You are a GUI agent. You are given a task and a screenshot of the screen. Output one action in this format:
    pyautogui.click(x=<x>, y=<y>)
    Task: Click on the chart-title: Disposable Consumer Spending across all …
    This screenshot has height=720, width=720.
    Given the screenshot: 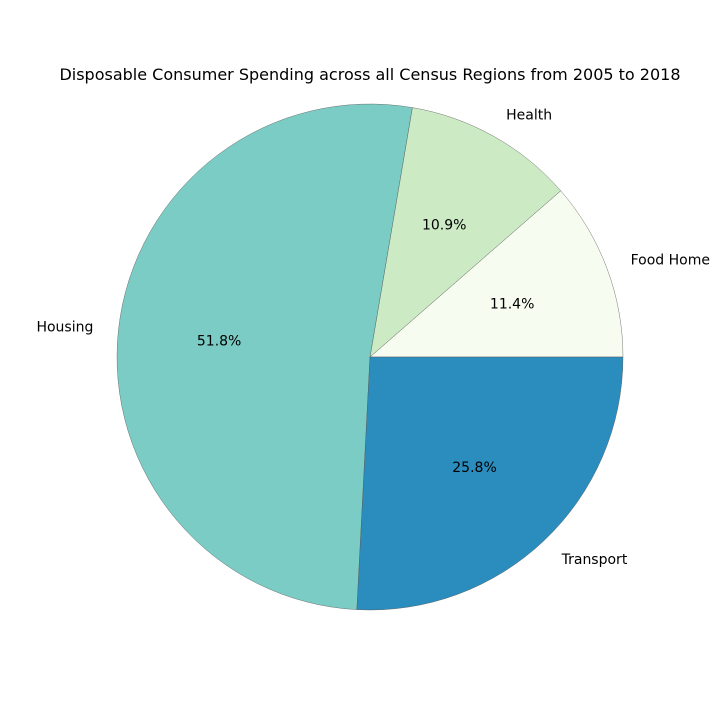 What is the action you would take?
    pyautogui.click(x=369, y=74)
    